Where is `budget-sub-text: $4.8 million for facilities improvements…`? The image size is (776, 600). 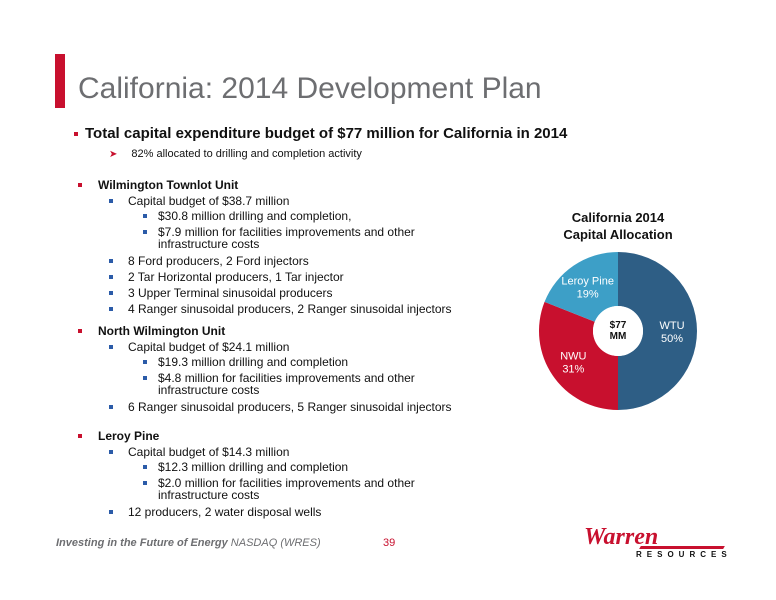 budget-sub-text: $4.8 million for facilities improvements… is located at coordinates (286, 384).